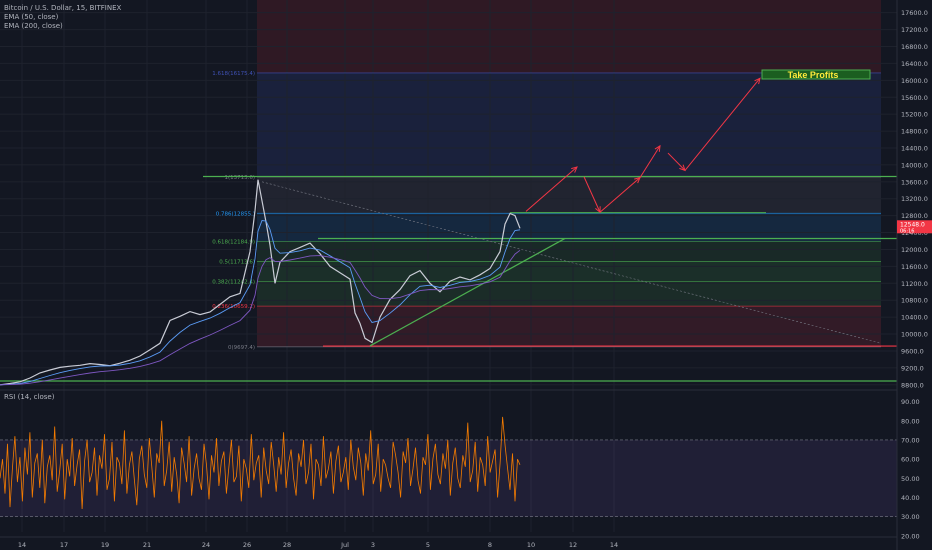 The width and height of the screenshot is (932, 550). I want to click on price-tick-label: 10800.0, so click(914, 301).